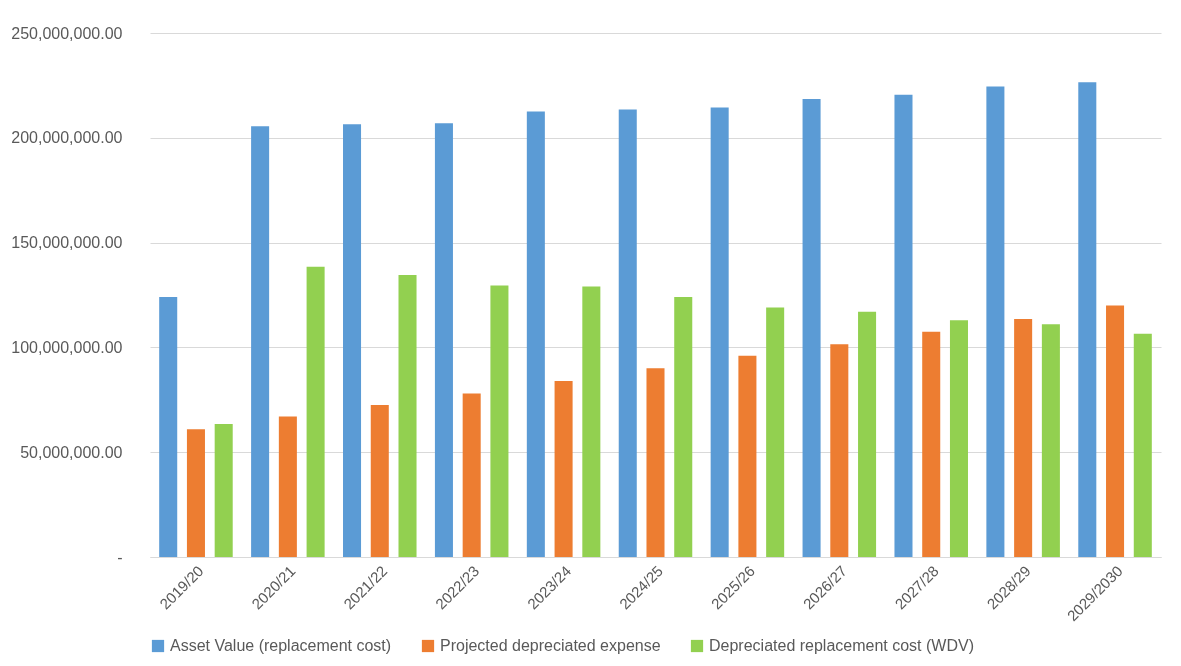 The width and height of the screenshot is (1181, 666). What do you see at coordinates (841, 645) in the screenshot?
I see `legend-label: Depreciated replacement cost (WDV)` at bounding box center [841, 645].